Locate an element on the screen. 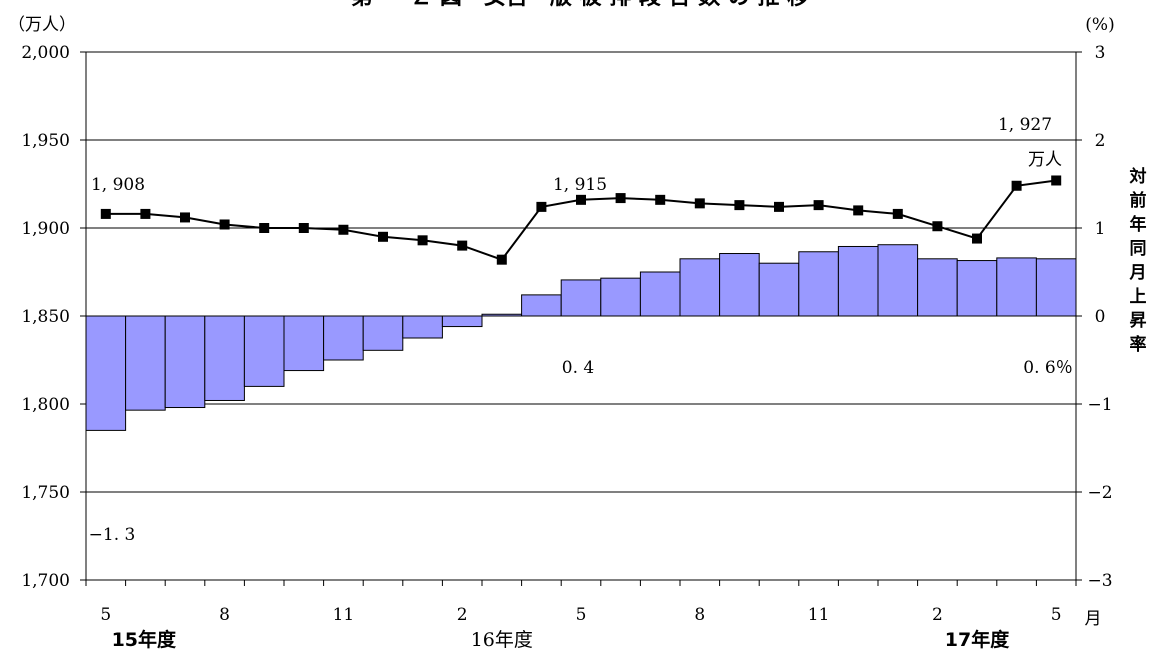  right-axis-title-char: 前 is located at coordinates (1138, 200).